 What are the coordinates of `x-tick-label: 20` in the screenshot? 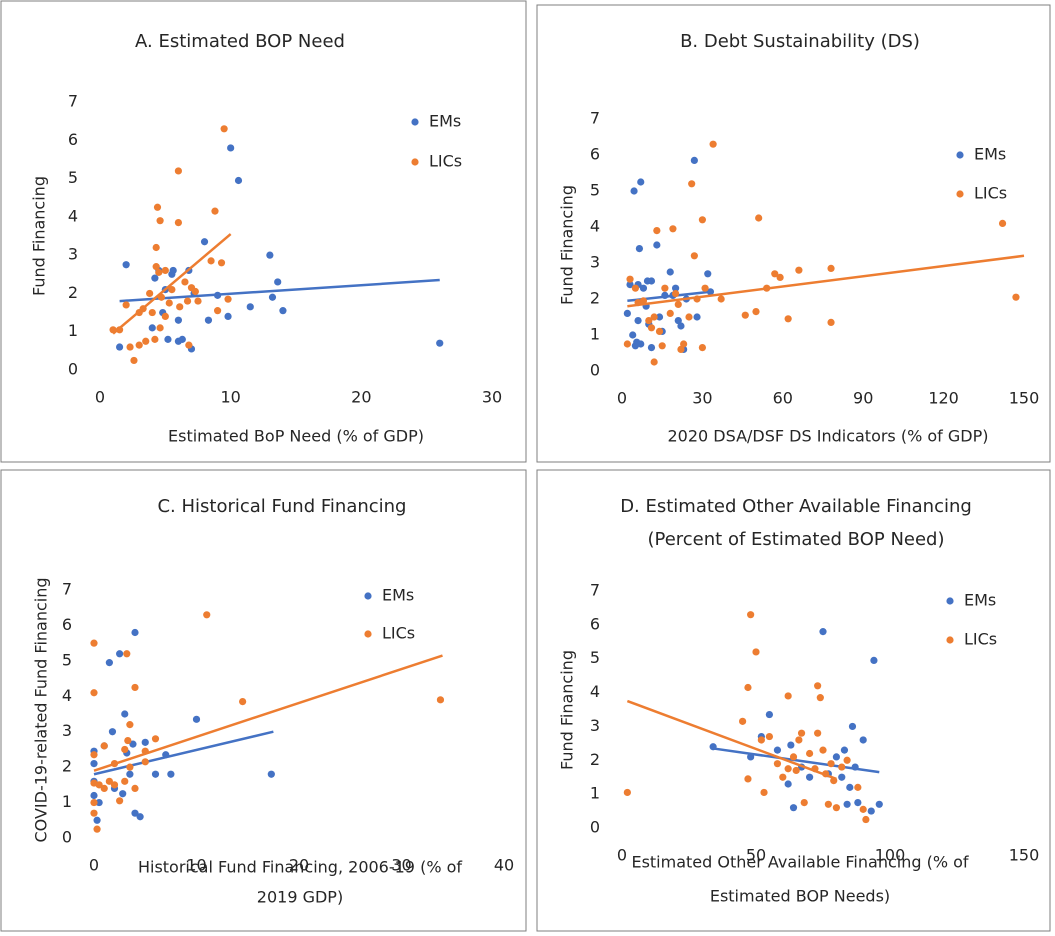 It's located at (361, 397).